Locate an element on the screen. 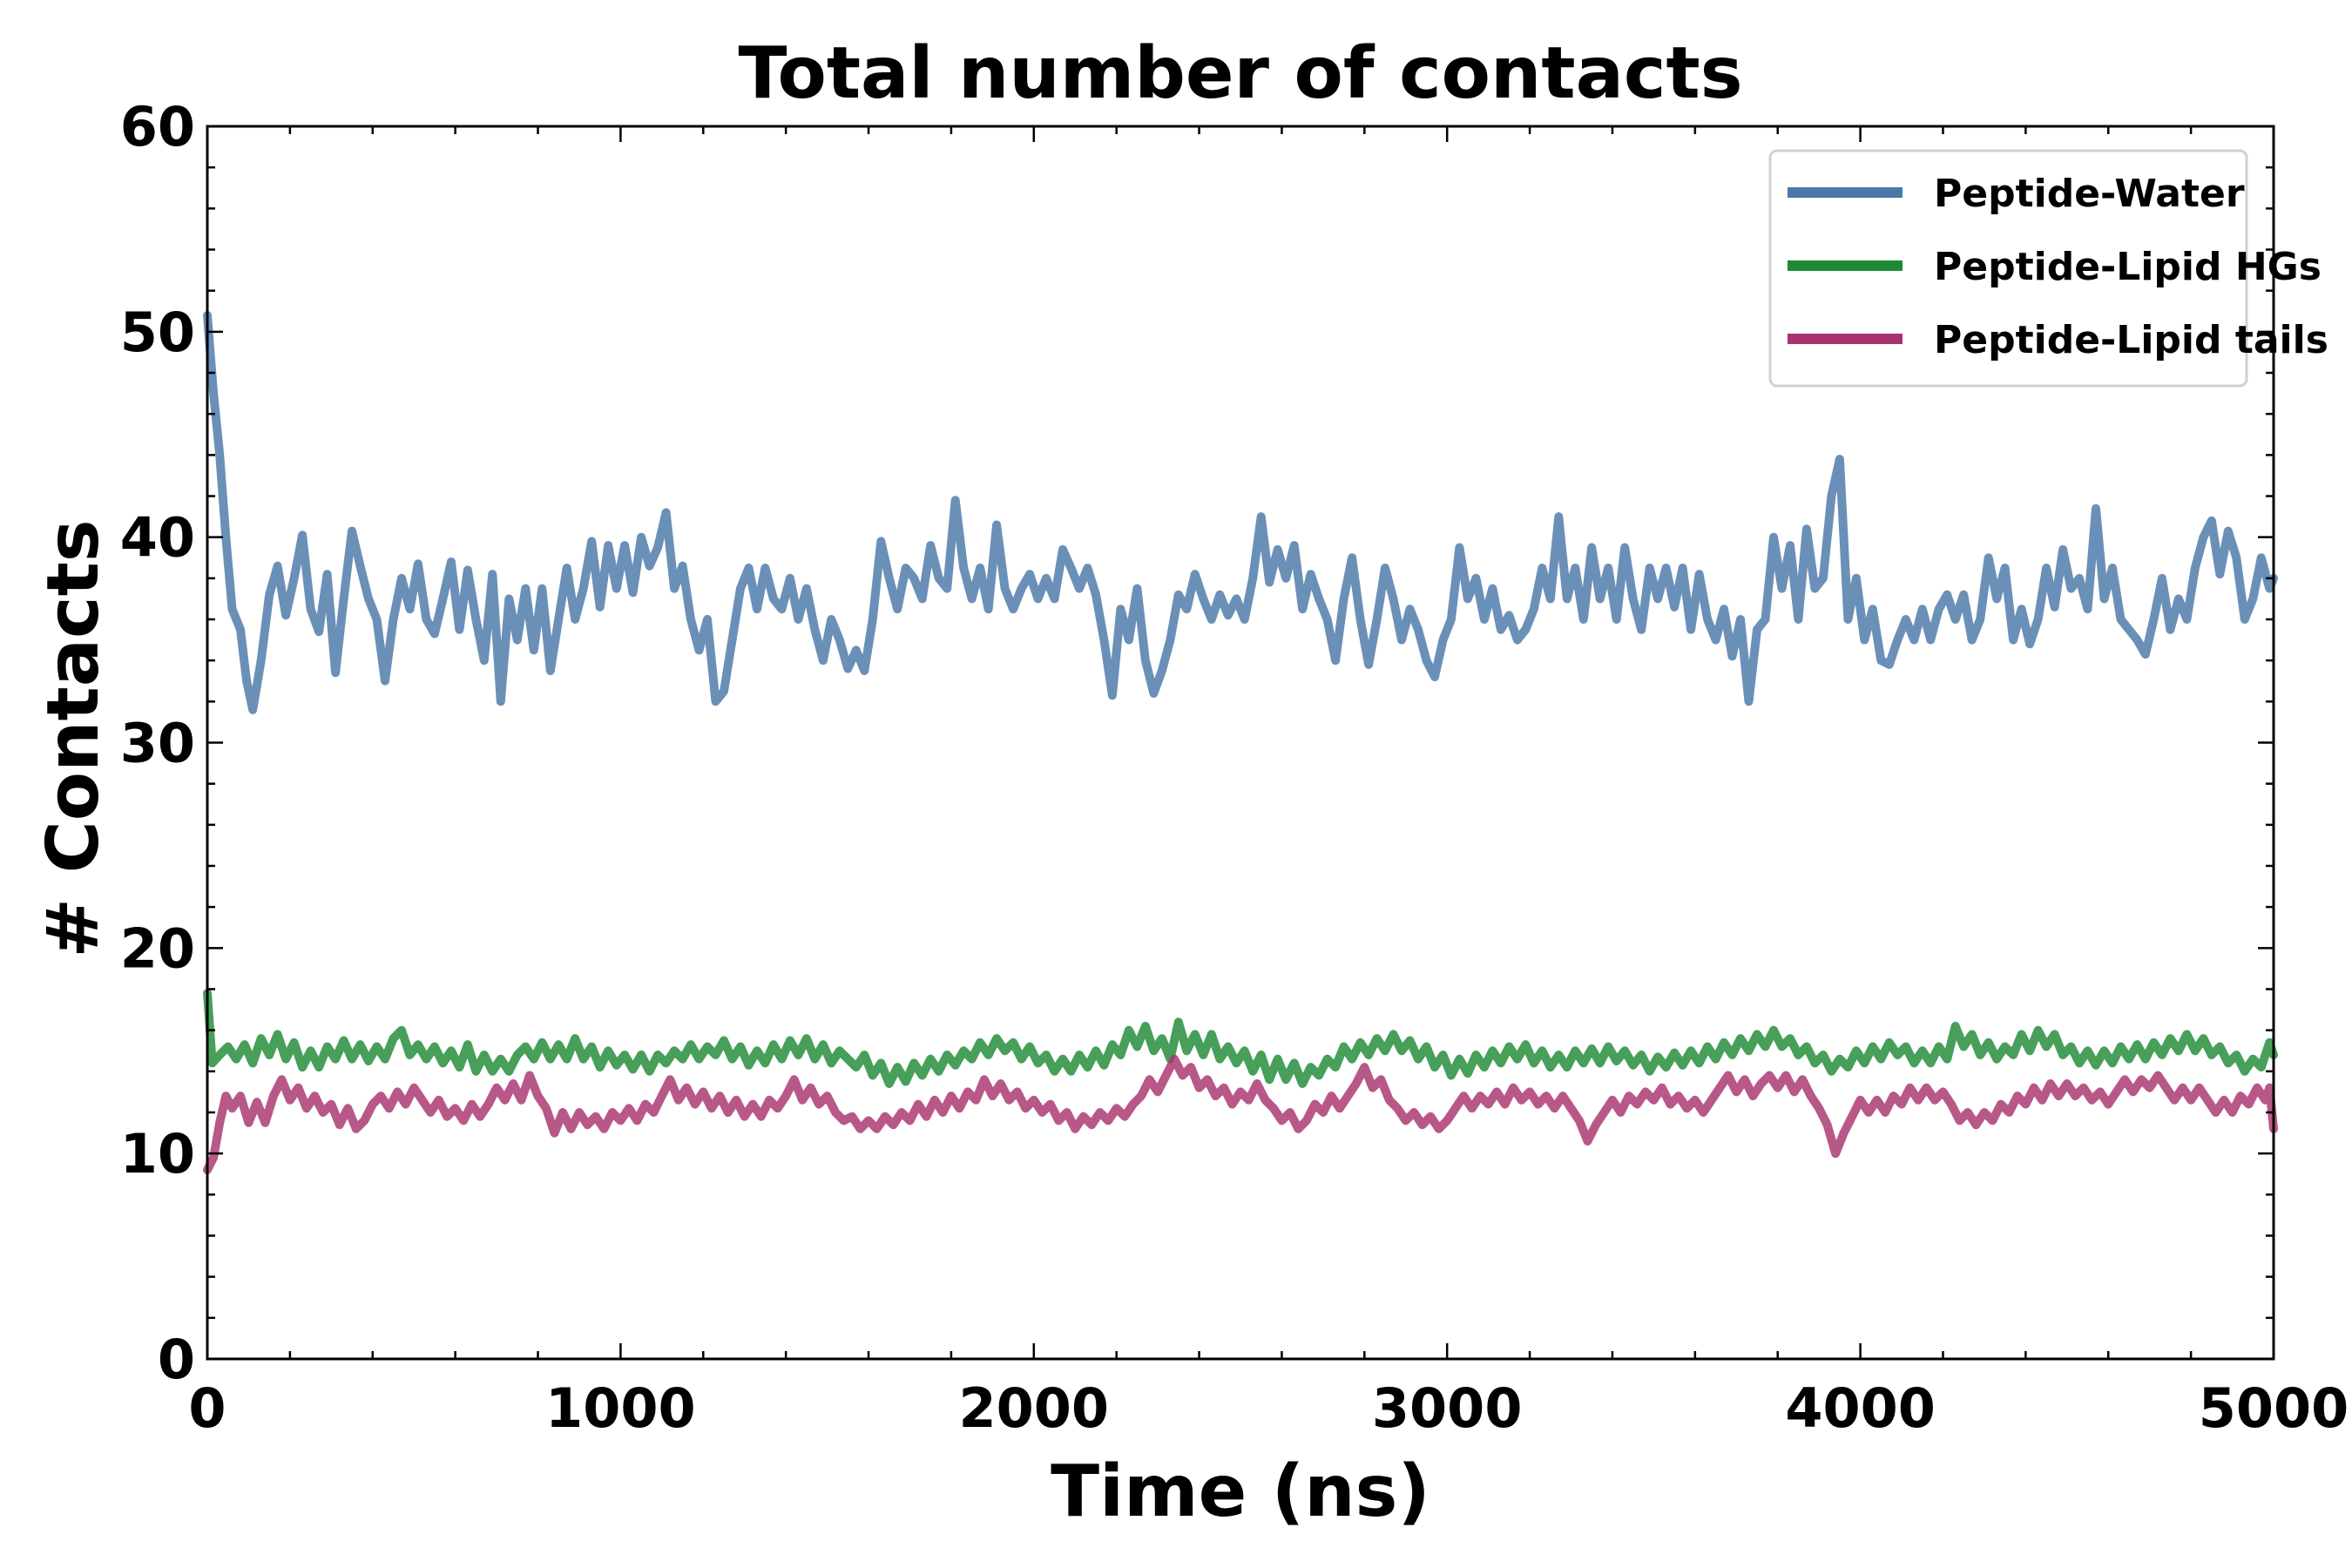  y-tick-label: 60 is located at coordinates (157, 127).